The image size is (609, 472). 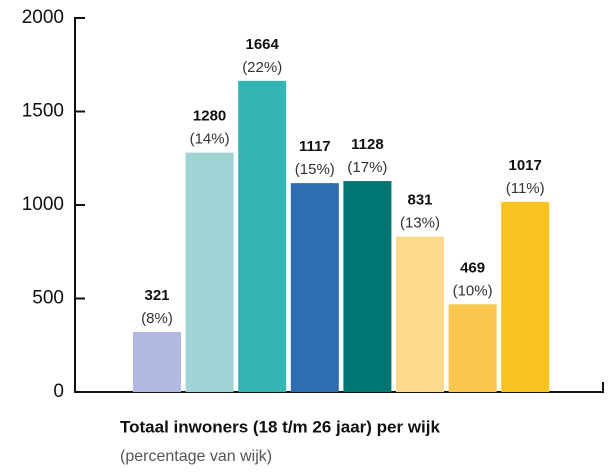 What do you see at coordinates (473, 290) in the screenshot?
I see `percent-label: (10%)` at bounding box center [473, 290].